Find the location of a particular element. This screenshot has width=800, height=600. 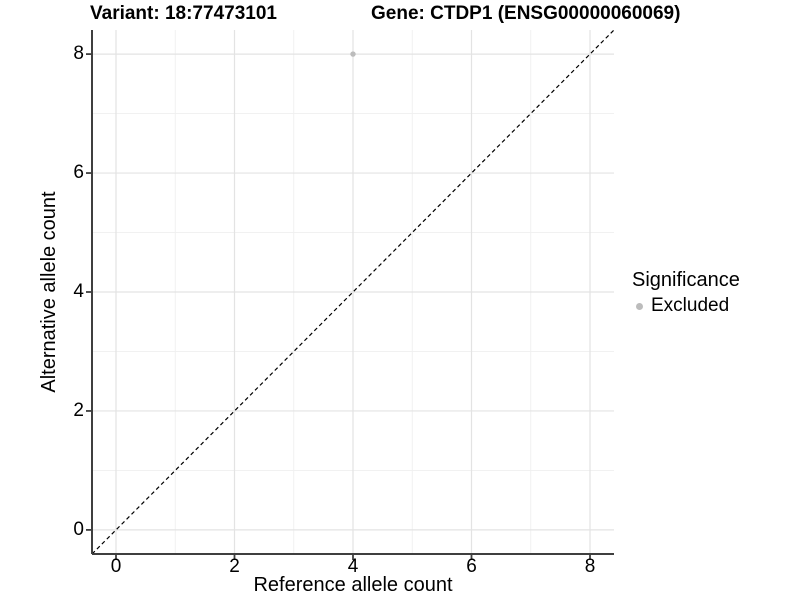

y-tick-label: 4 is located at coordinates (78, 291).